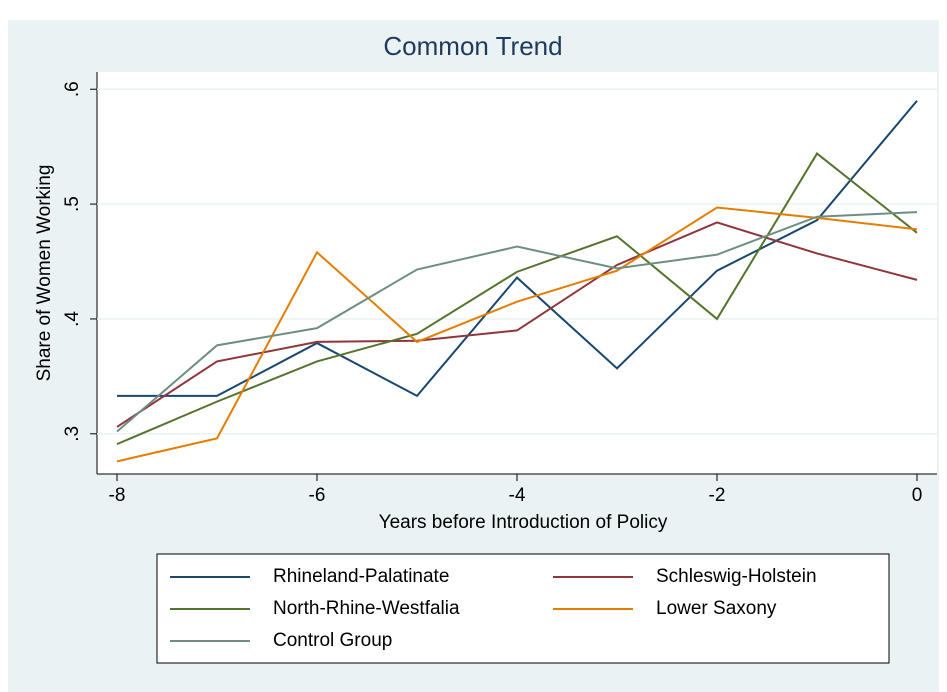  I want to click on legend-label: Control Group, so click(332, 640).